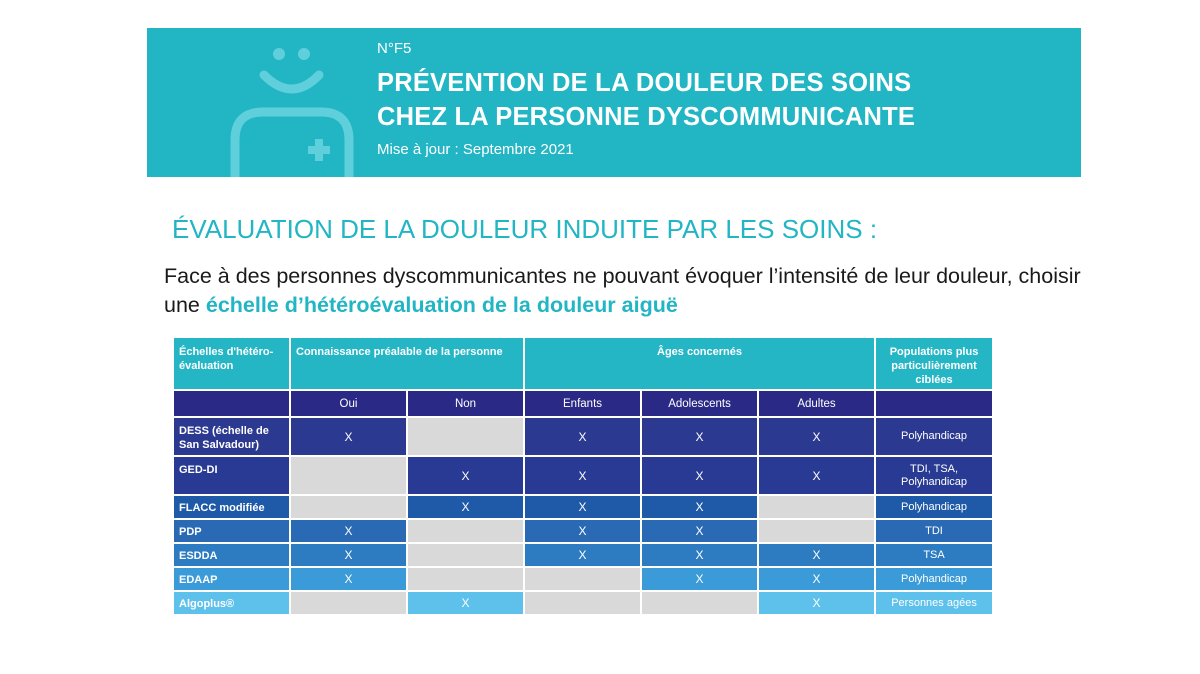  What do you see at coordinates (231, 579) in the screenshot?
I see `row-name: EDAAP` at bounding box center [231, 579].